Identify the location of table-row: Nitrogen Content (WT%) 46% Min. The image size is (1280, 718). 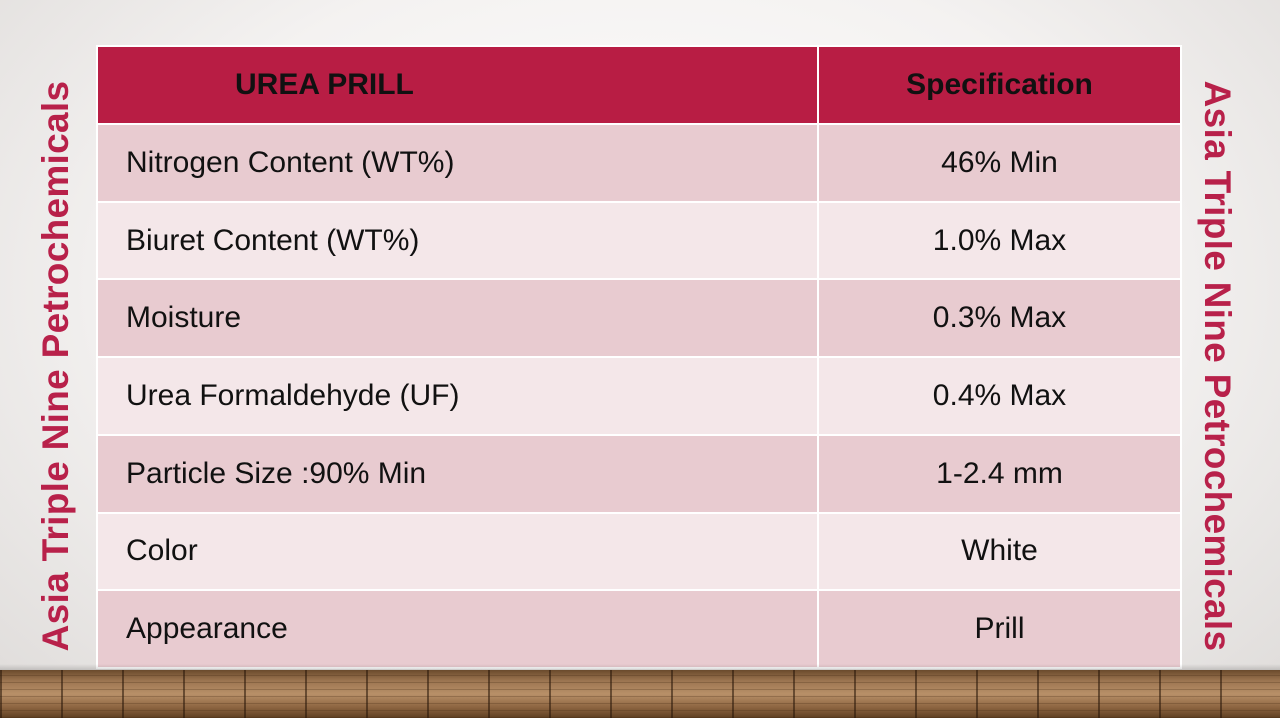
(639, 163).